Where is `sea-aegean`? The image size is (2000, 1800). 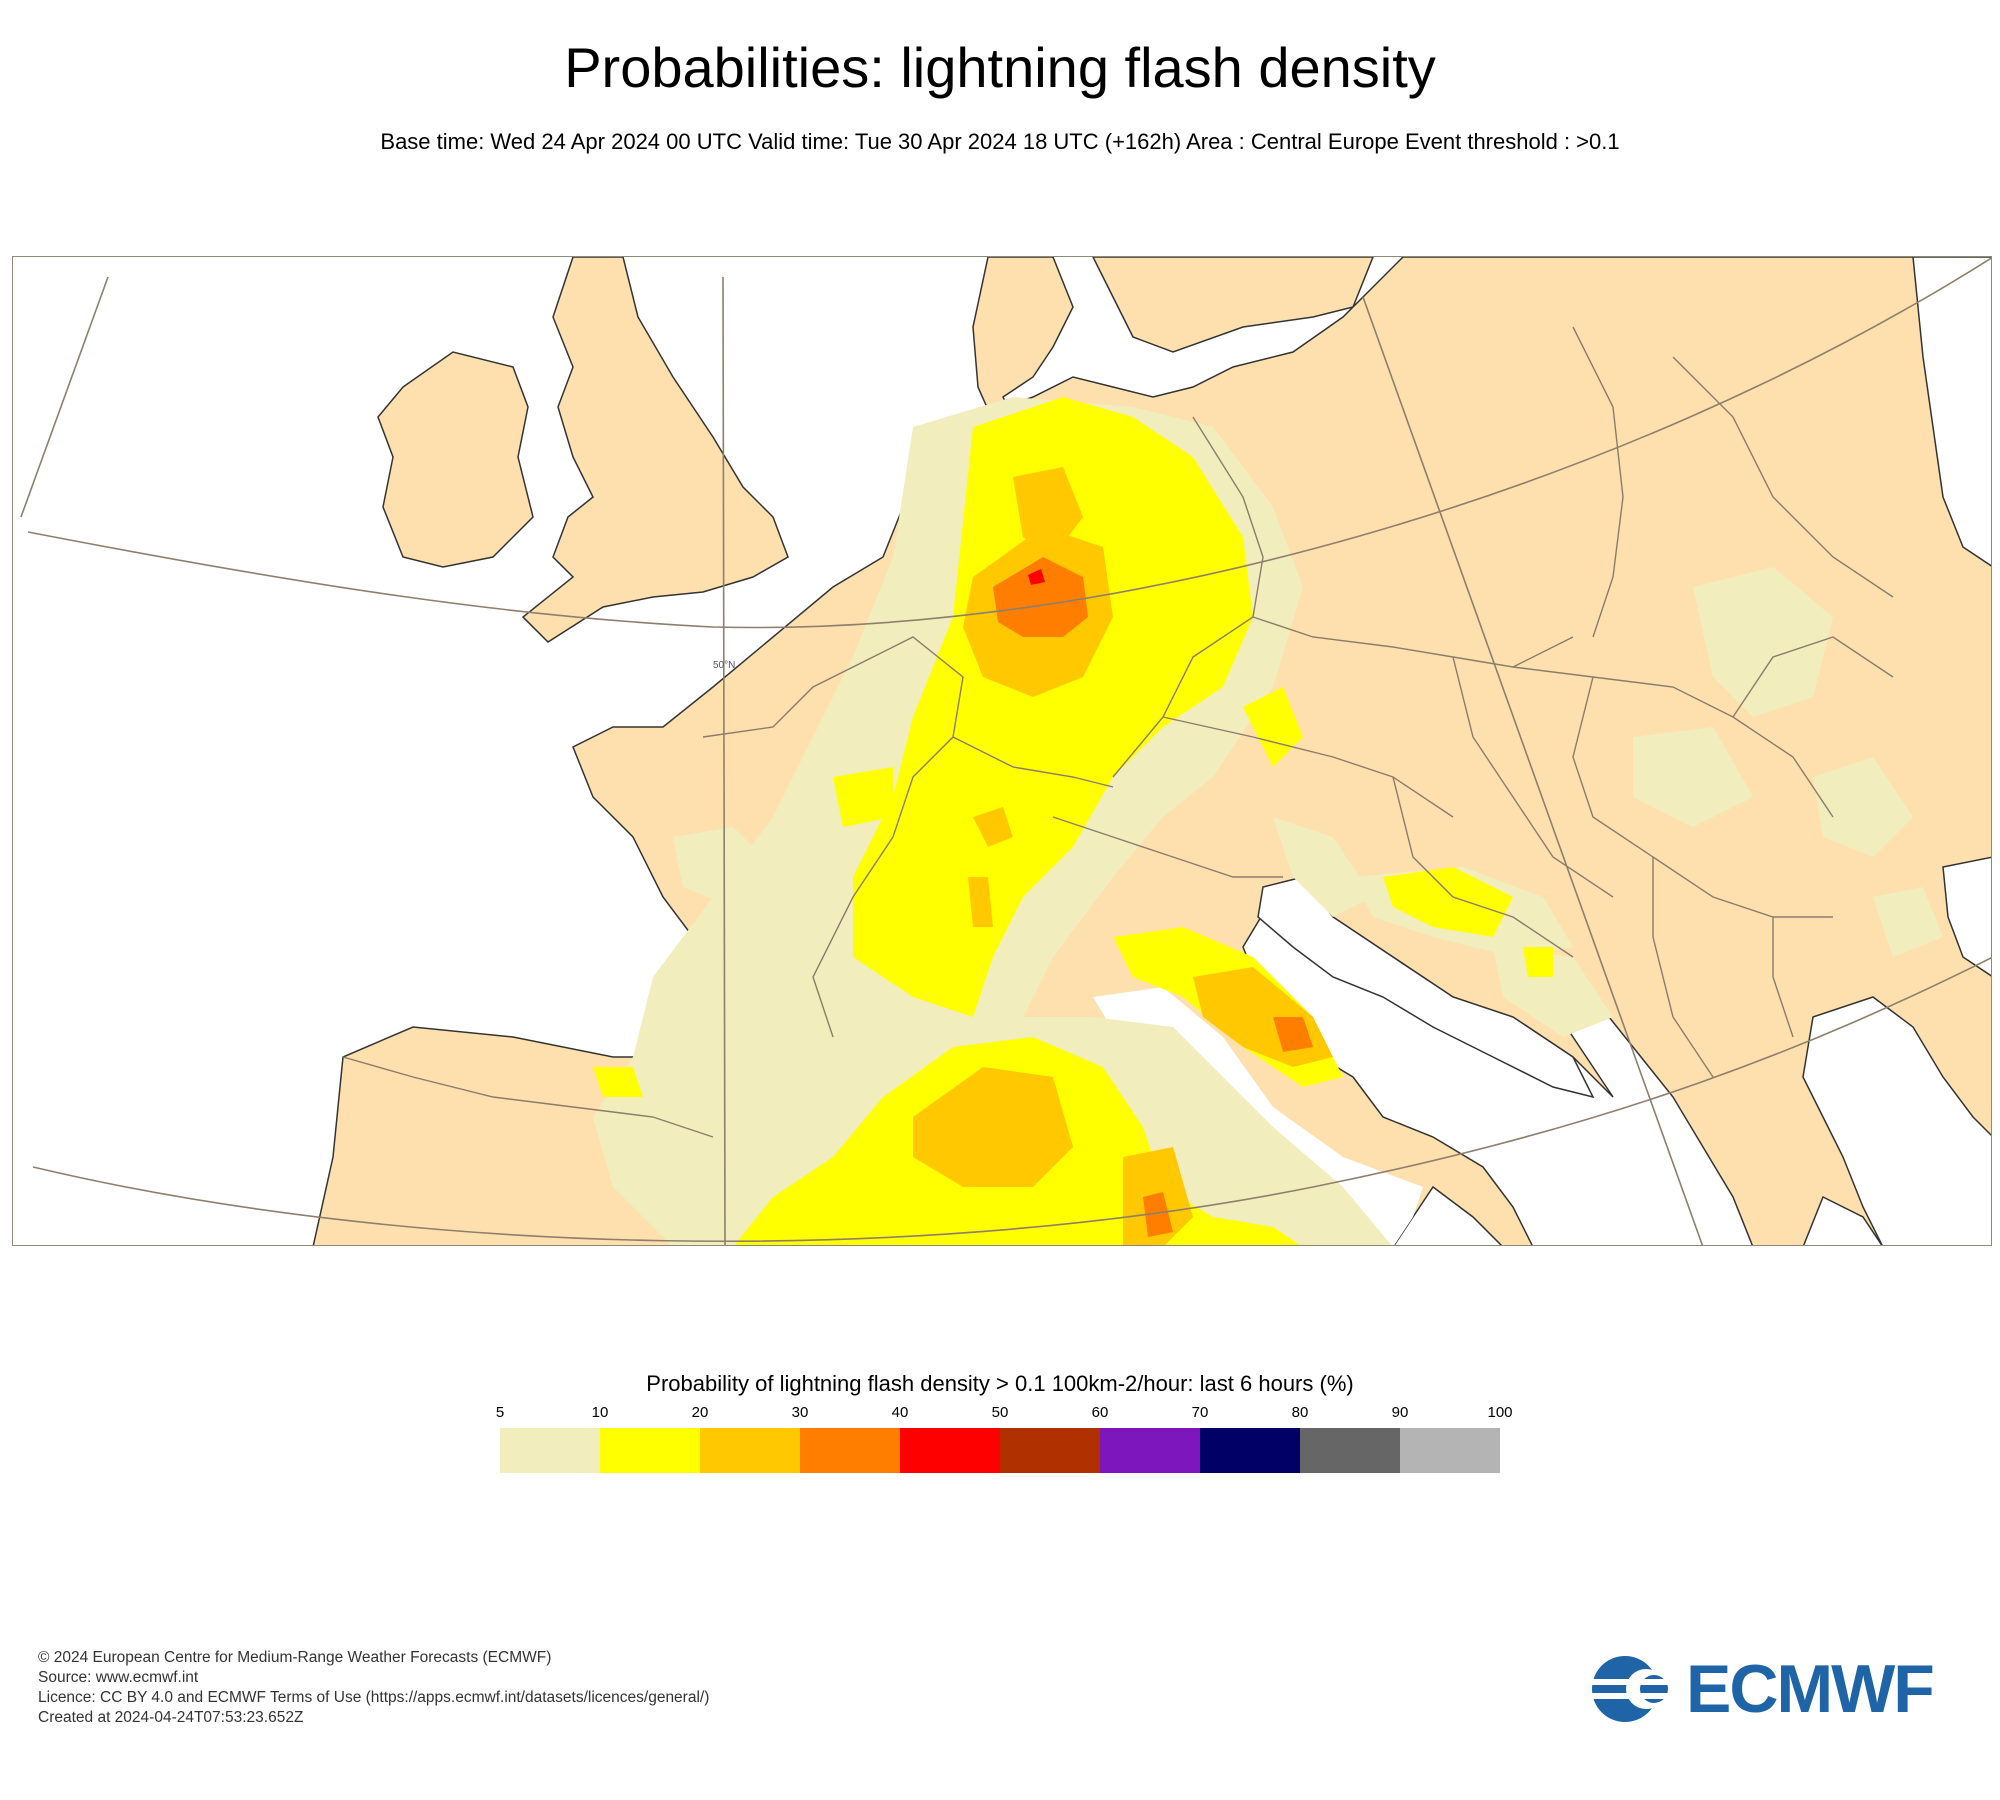
sea-aegean is located at coordinates (1896, 1120).